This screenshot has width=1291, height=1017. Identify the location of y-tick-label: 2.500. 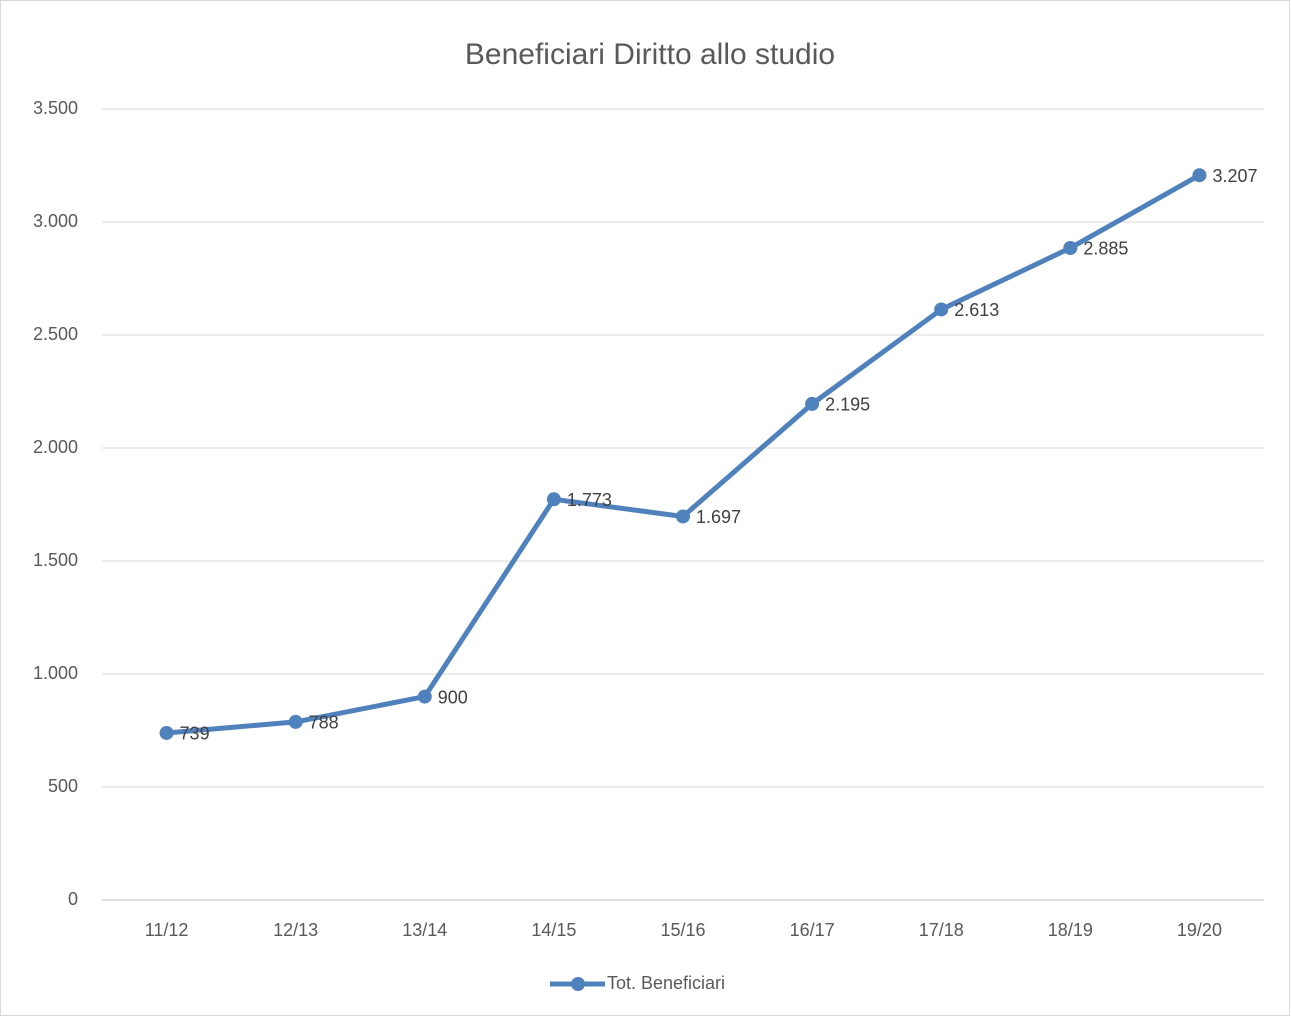
(55, 334).